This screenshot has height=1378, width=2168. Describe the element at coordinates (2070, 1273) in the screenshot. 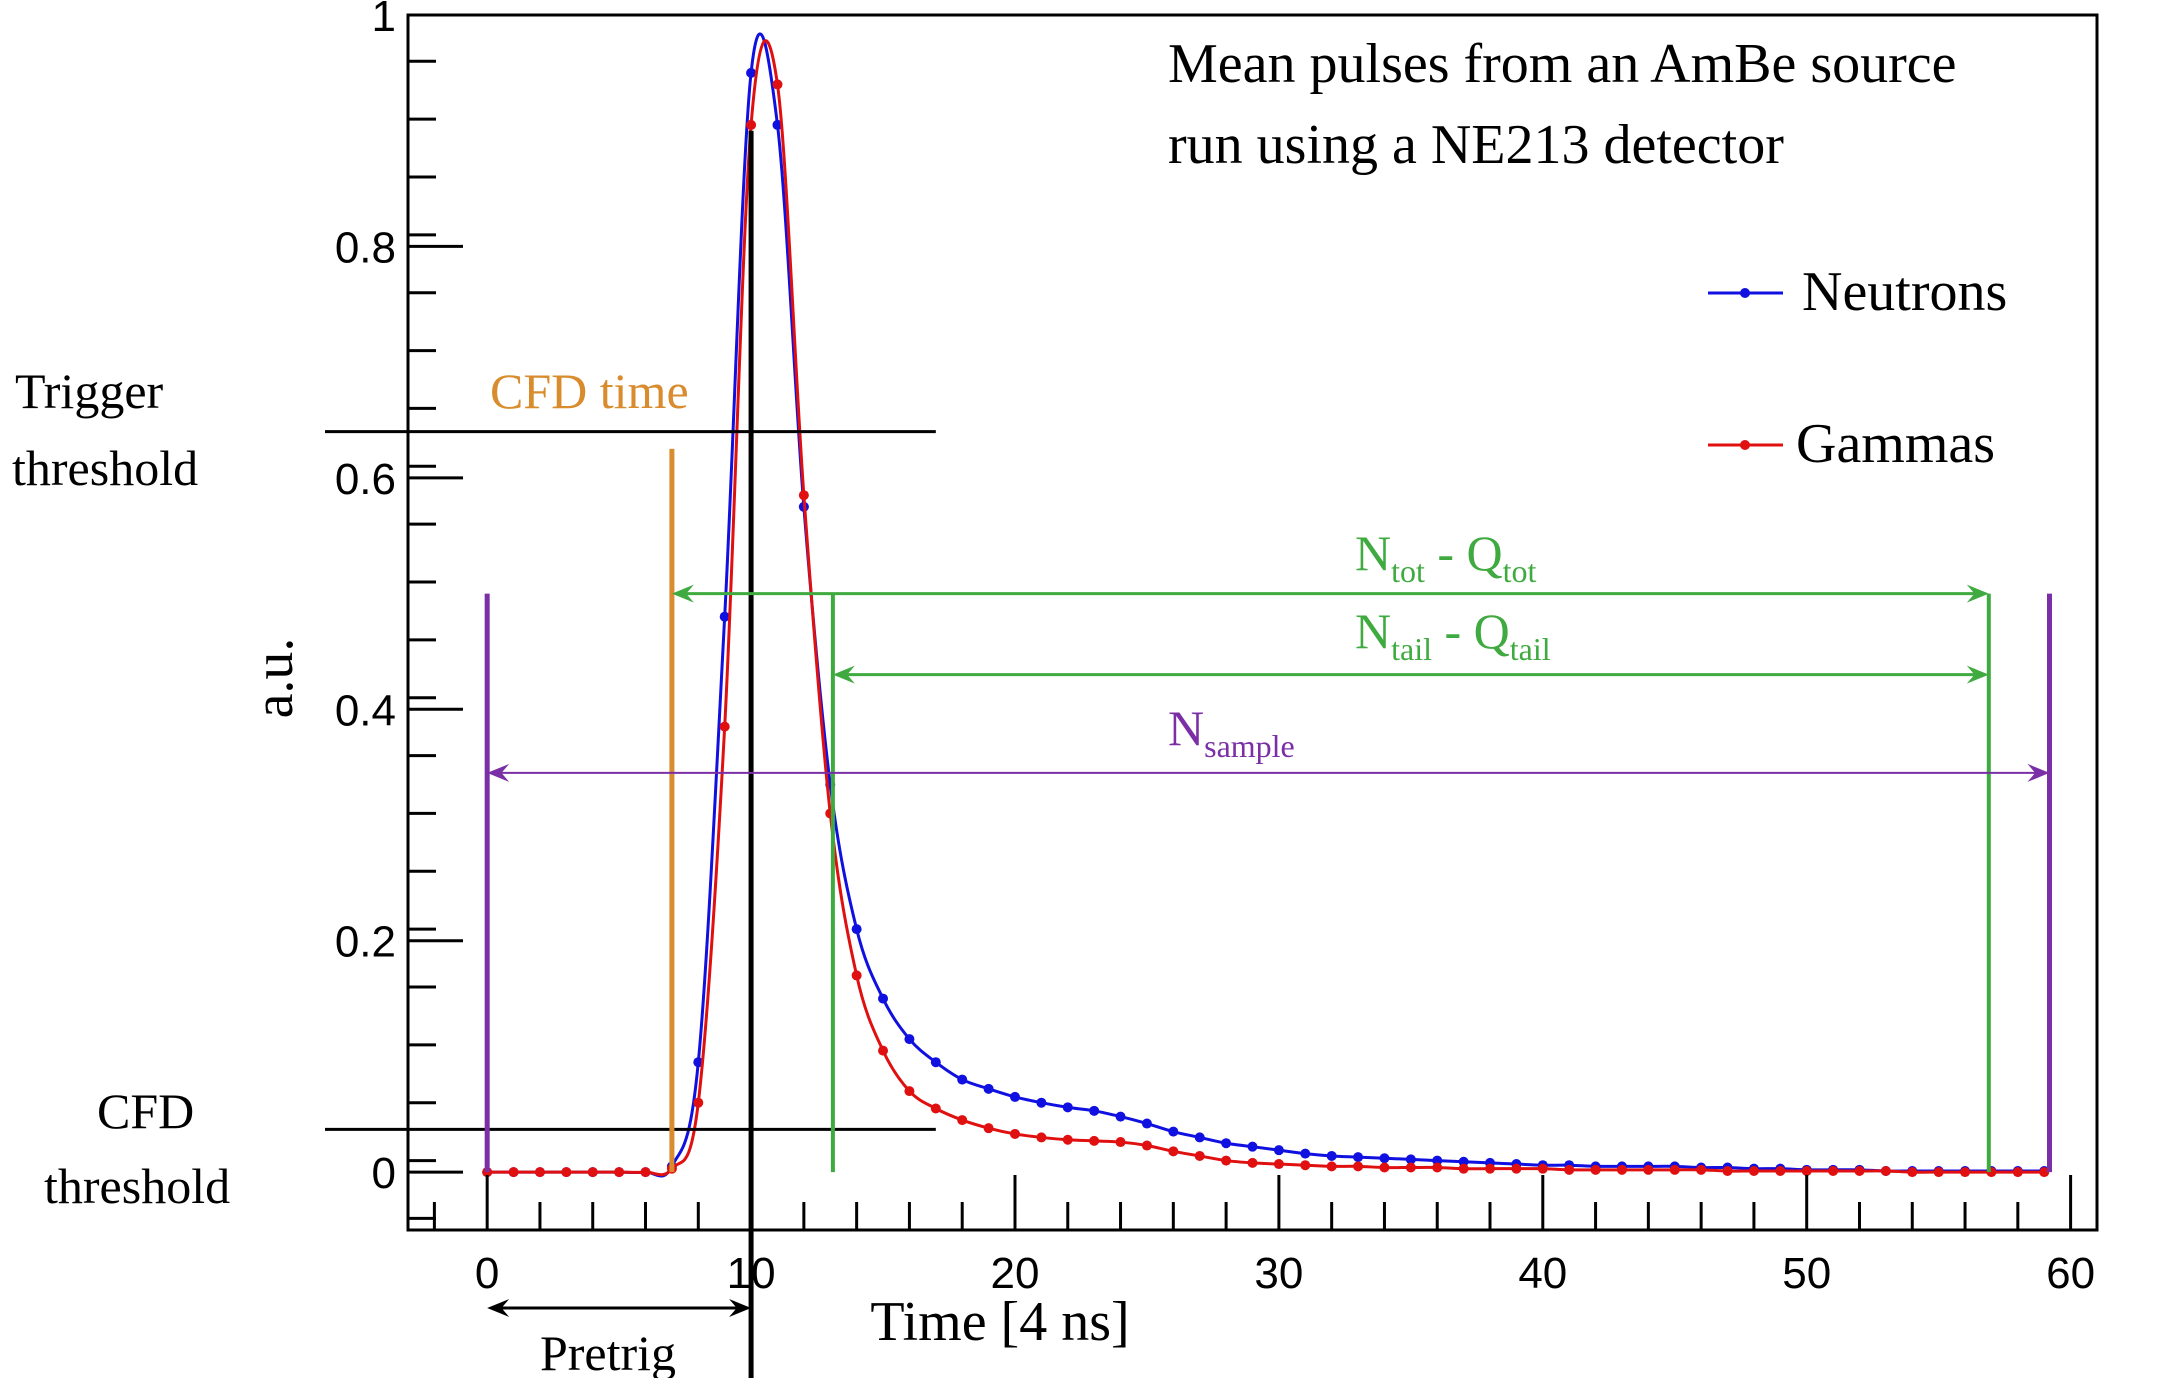

I see `x-tick-label: 60` at that location.